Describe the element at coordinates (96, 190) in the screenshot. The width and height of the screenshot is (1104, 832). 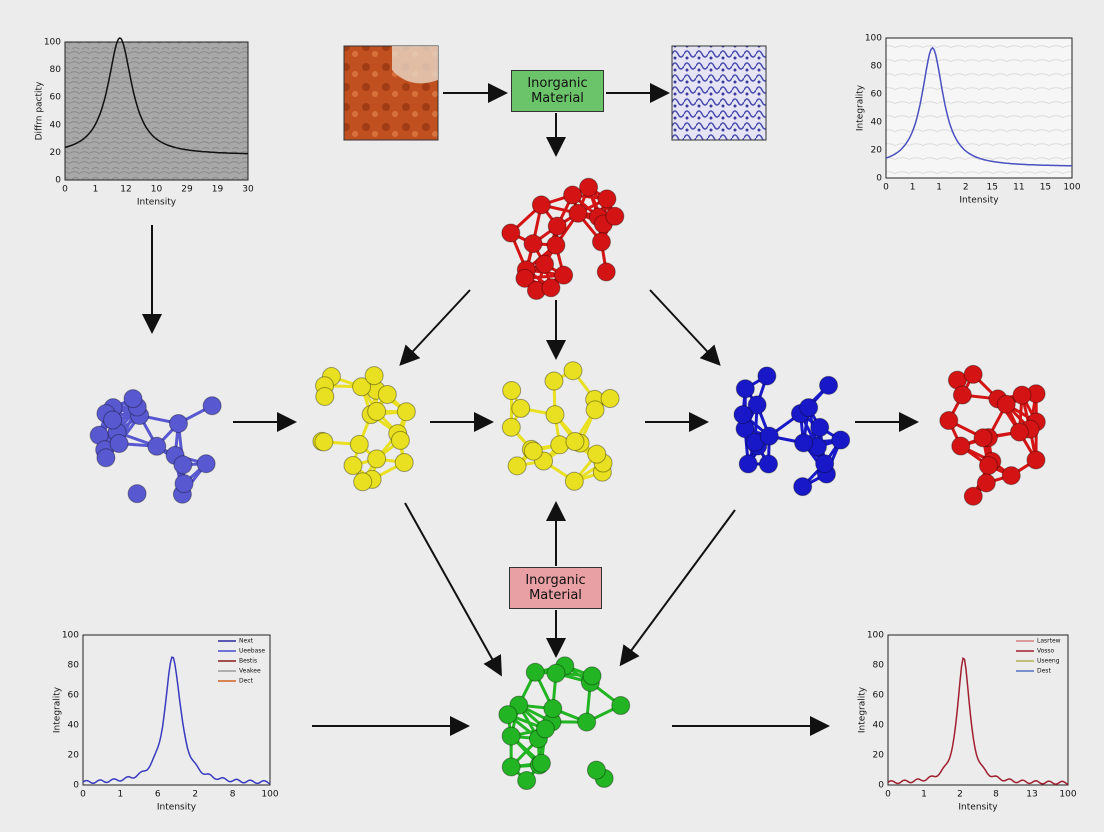
I see `x-tick-label: 1` at that location.